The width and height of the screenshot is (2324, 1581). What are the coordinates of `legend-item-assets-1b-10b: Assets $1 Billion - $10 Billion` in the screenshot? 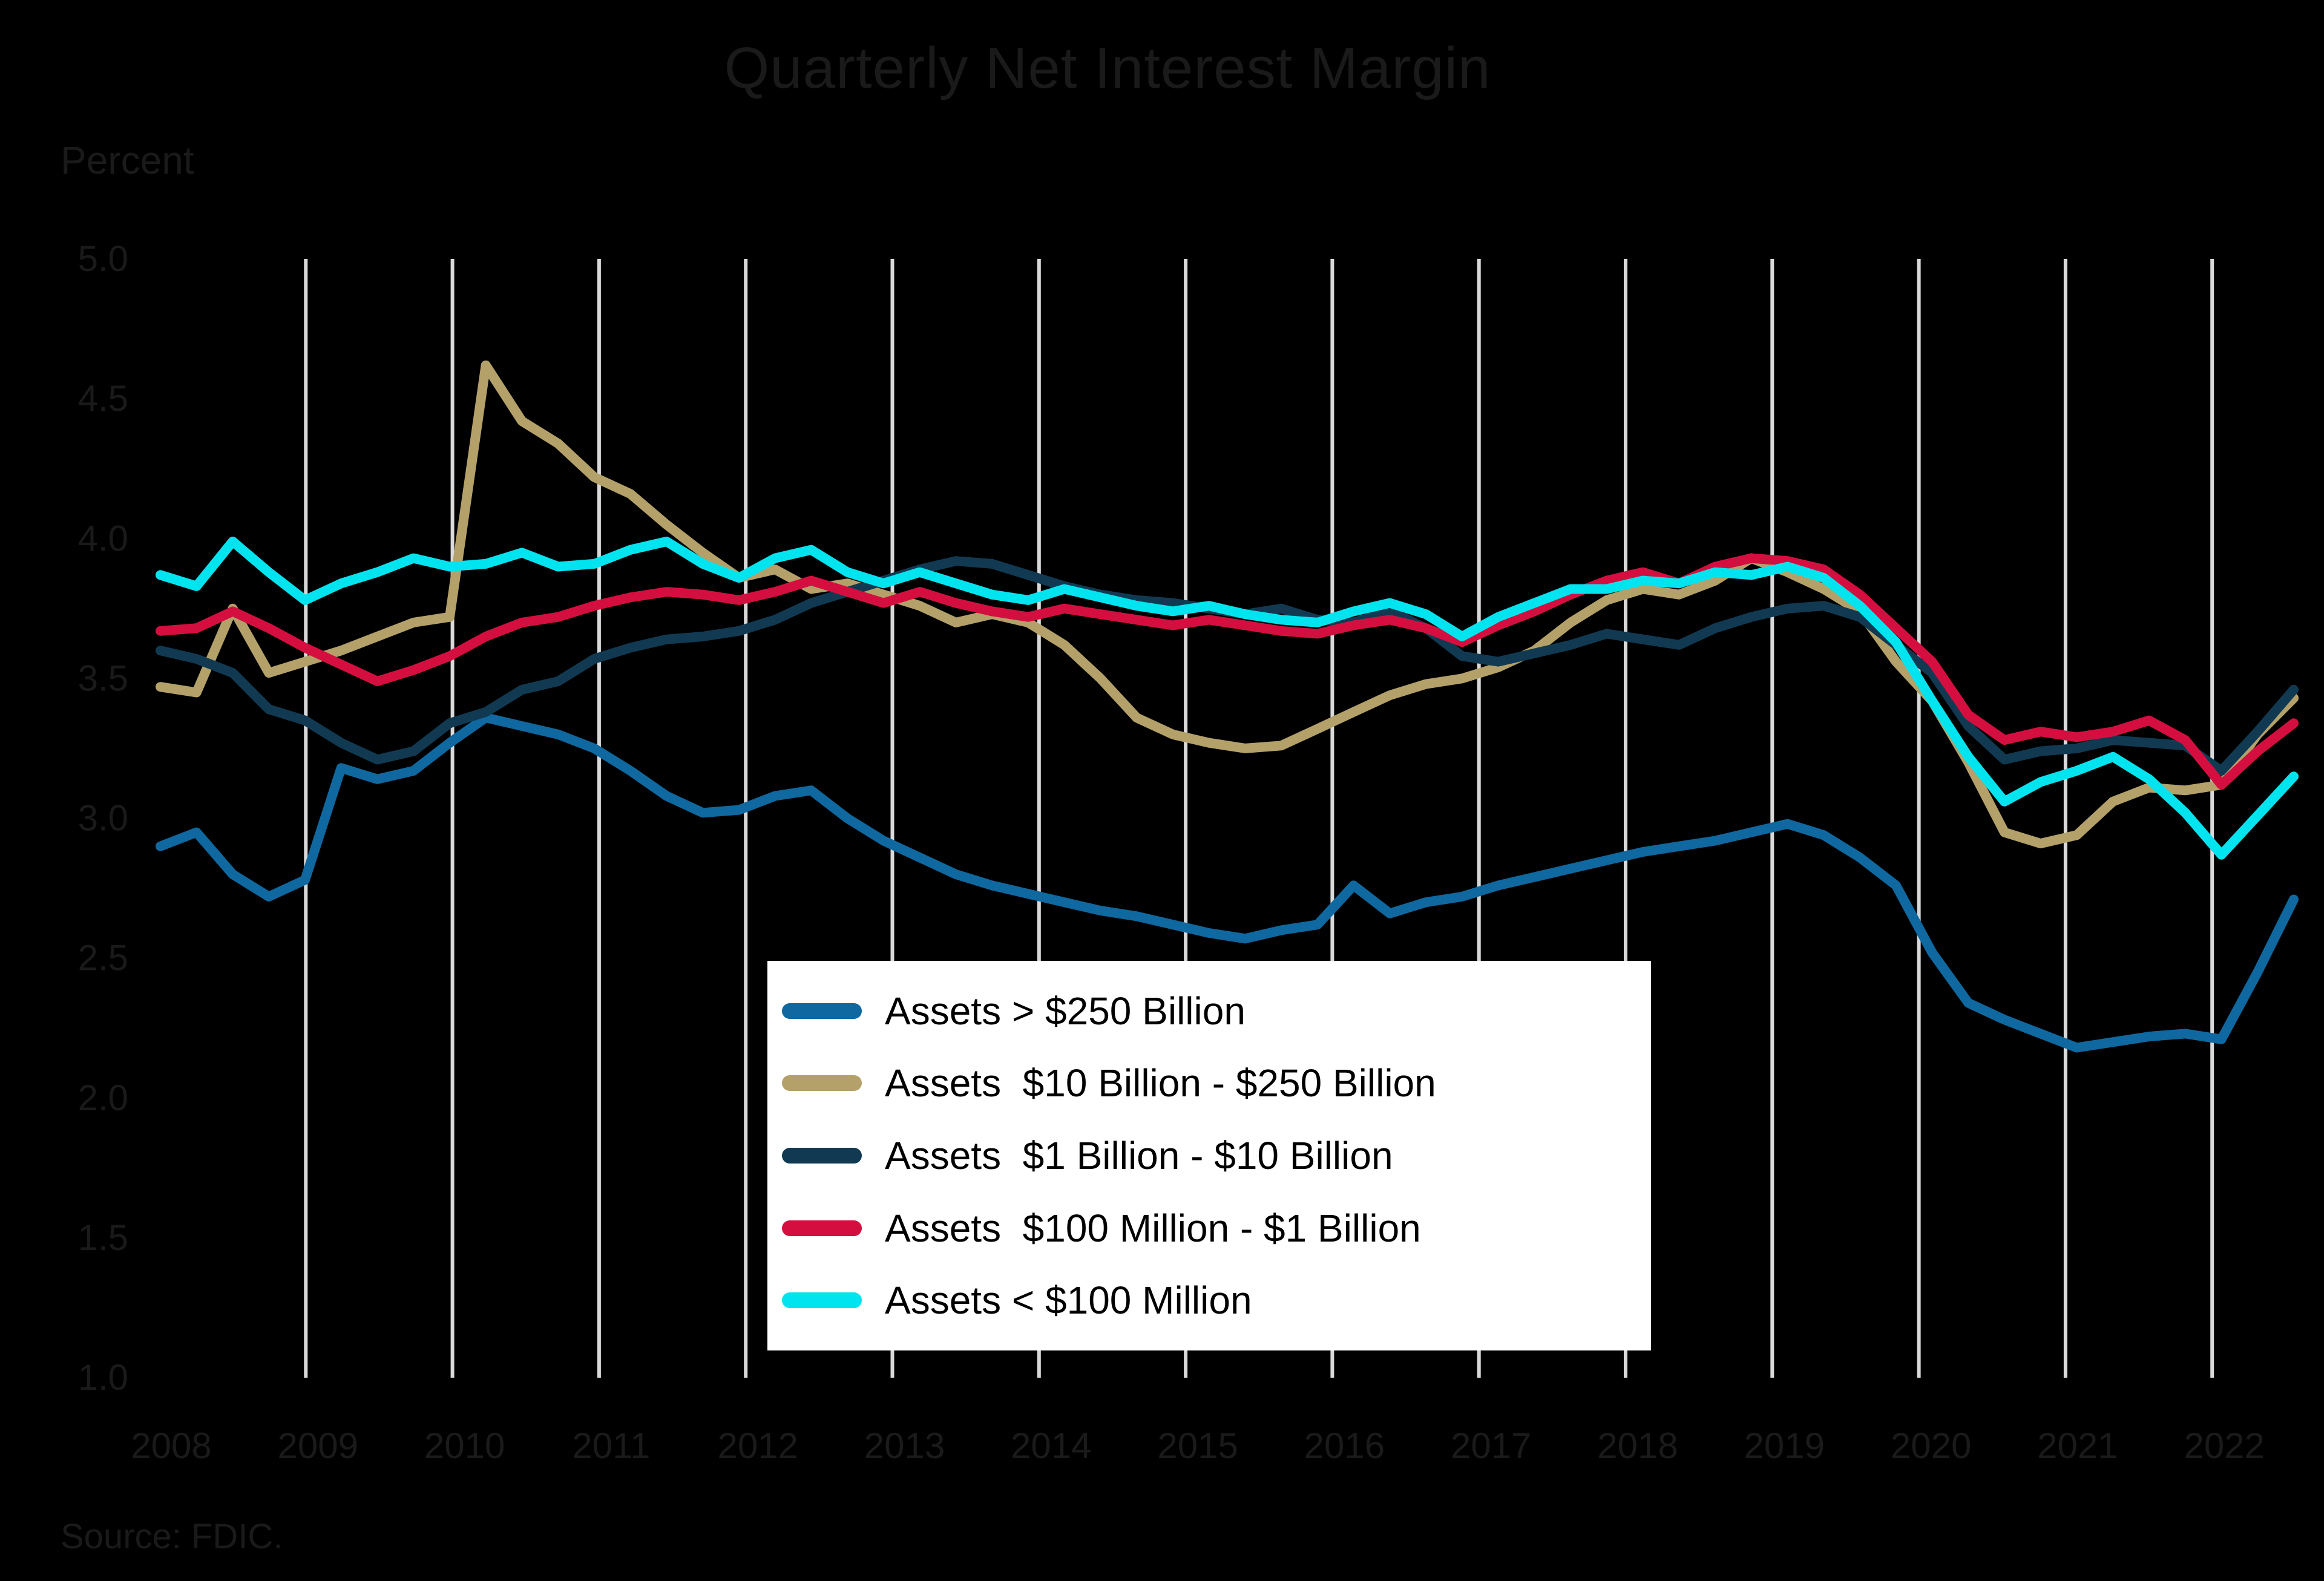 It's located at (1209, 1155).